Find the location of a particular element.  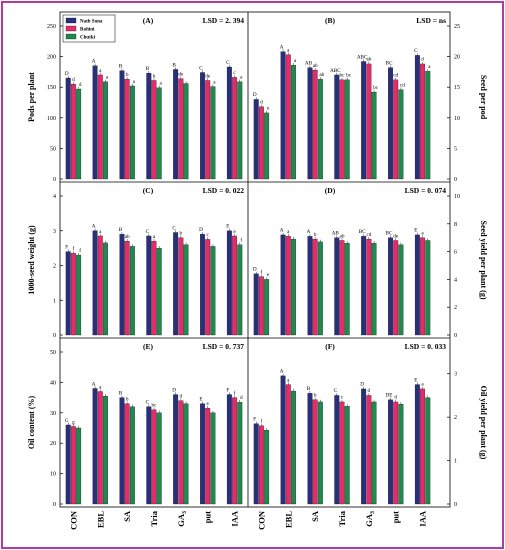

ytick-label: 250 is located at coordinates (51, 27).